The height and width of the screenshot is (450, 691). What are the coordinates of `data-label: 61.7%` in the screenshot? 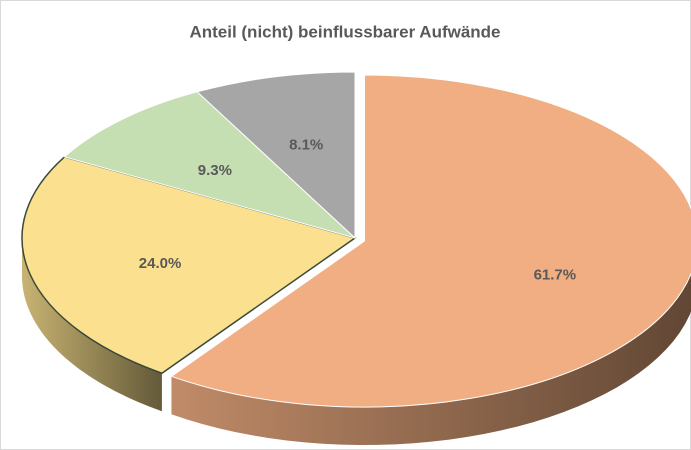 It's located at (555, 274).